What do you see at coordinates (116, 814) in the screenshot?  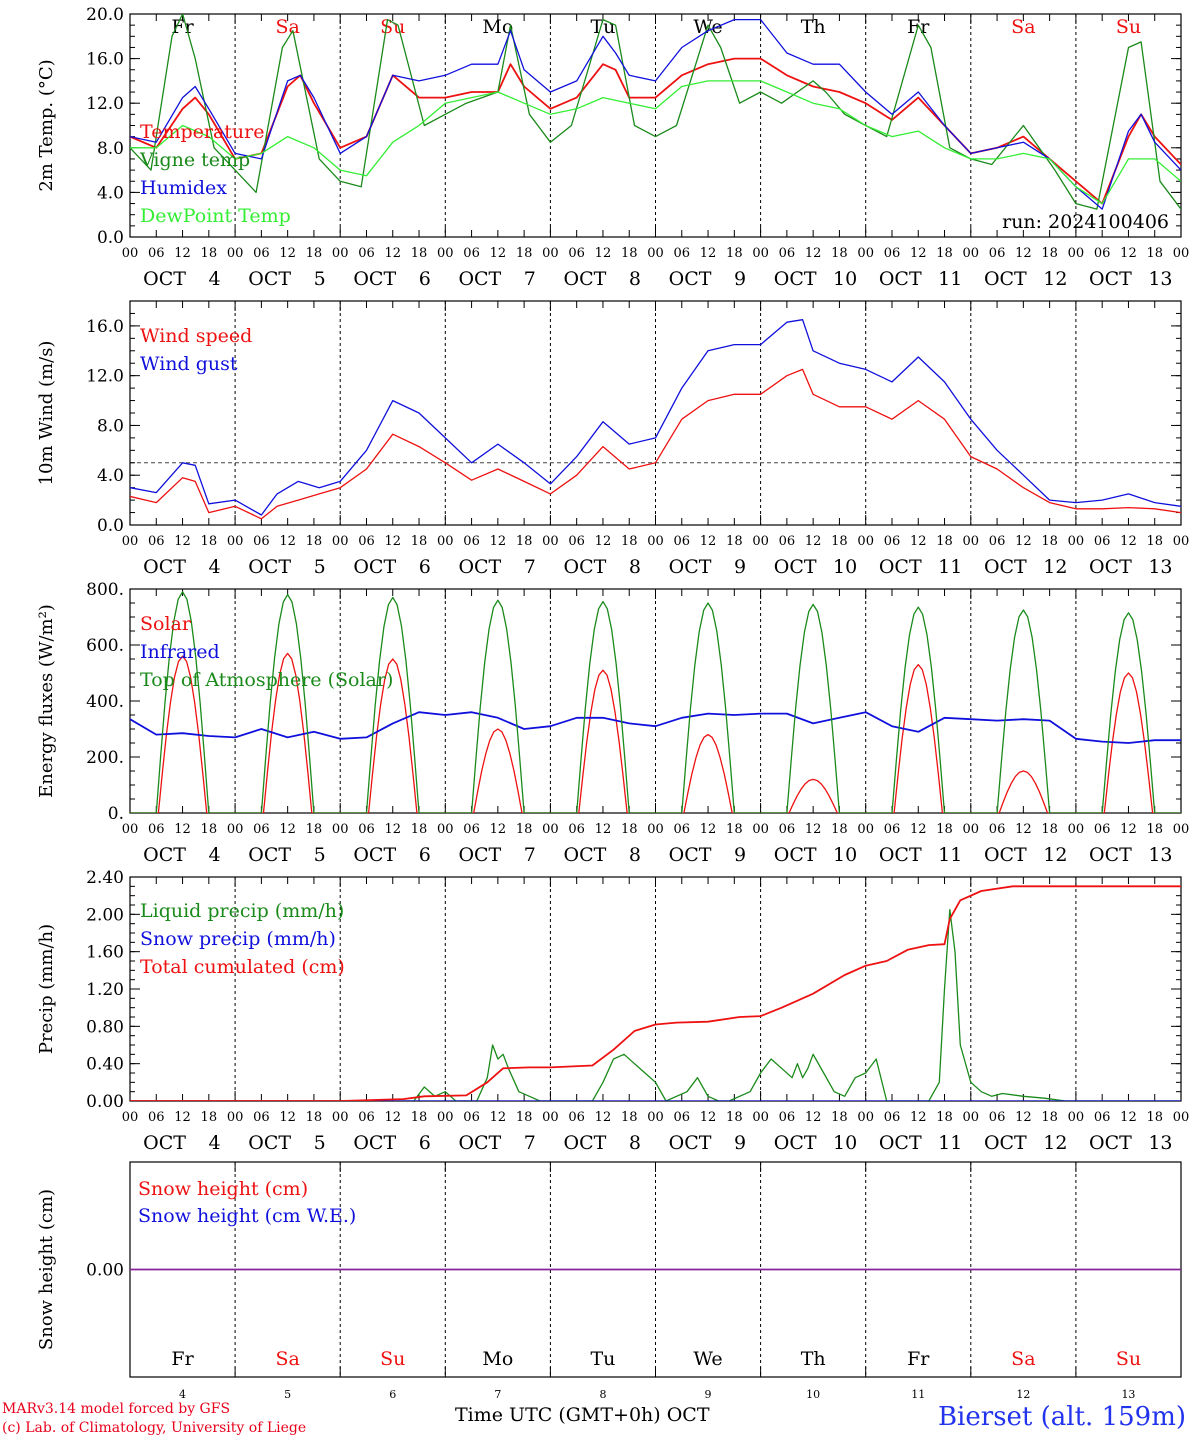 I see `y-tick-label: 0.` at bounding box center [116, 814].